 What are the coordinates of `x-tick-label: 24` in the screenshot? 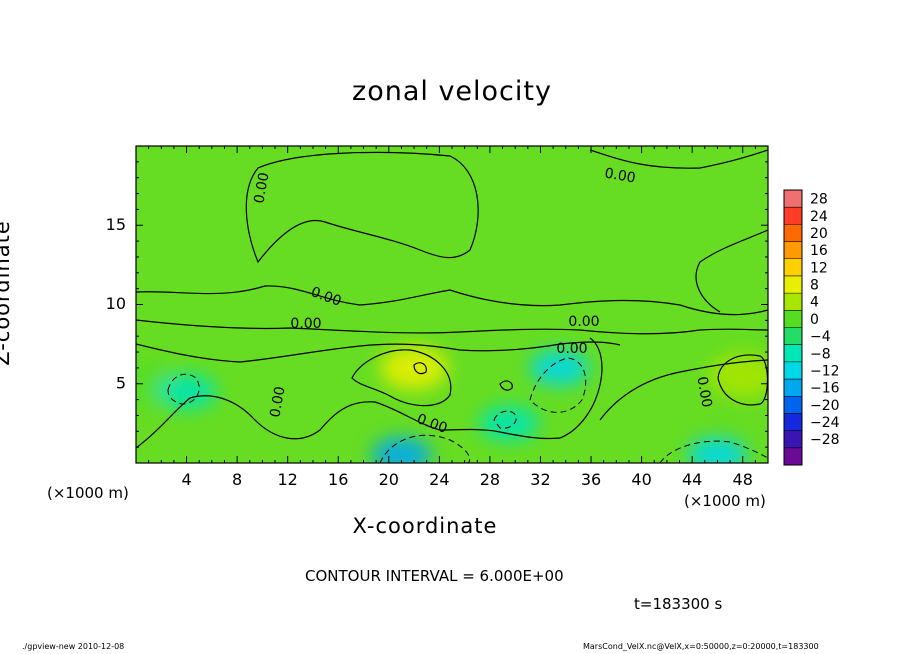 It's located at (439, 479).